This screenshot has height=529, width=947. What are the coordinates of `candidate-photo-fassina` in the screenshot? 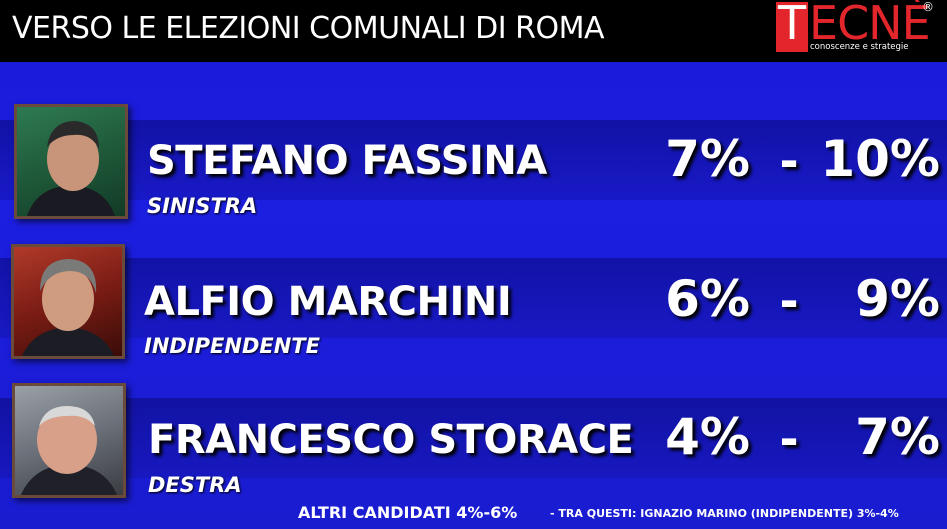 It's located at (71, 161).